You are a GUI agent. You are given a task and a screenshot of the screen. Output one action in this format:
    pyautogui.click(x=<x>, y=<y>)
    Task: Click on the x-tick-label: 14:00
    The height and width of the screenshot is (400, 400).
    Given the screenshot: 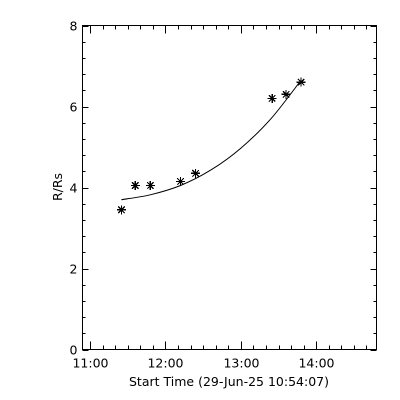 What is the action you would take?
    pyautogui.click(x=316, y=363)
    